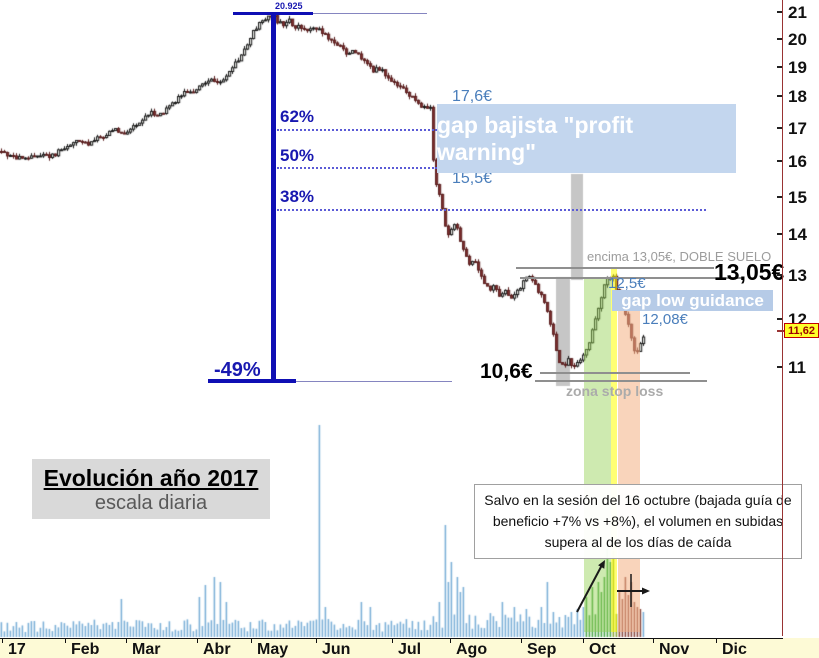  What do you see at coordinates (472, 649) in the screenshot?
I see `month-label: Ago` at bounding box center [472, 649].